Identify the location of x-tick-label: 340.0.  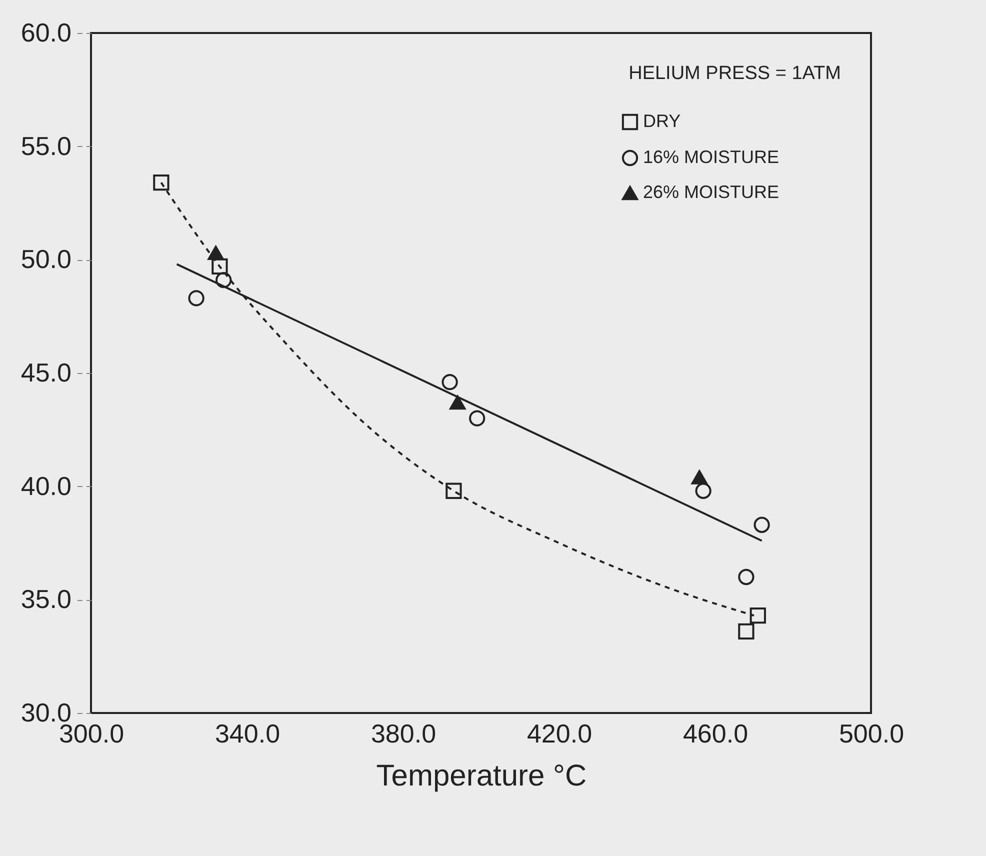
(247, 733).